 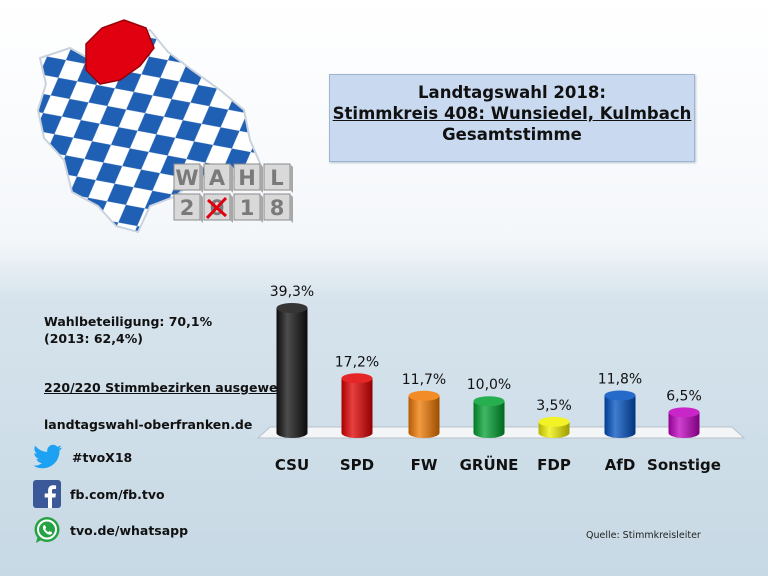 I want to click on category-label: CSU, so click(x=292, y=465).